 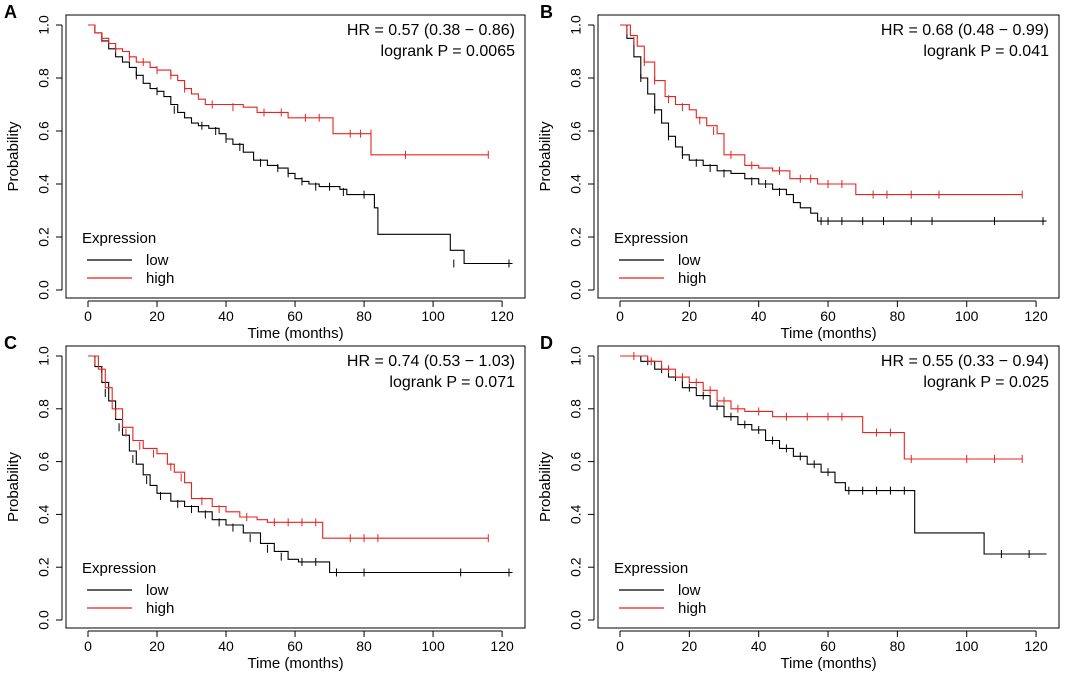 What do you see at coordinates (986, 382) in the screenshot?
I see `logrank-p-text: logrank P = 0.025` at bounding box center [986, 382].